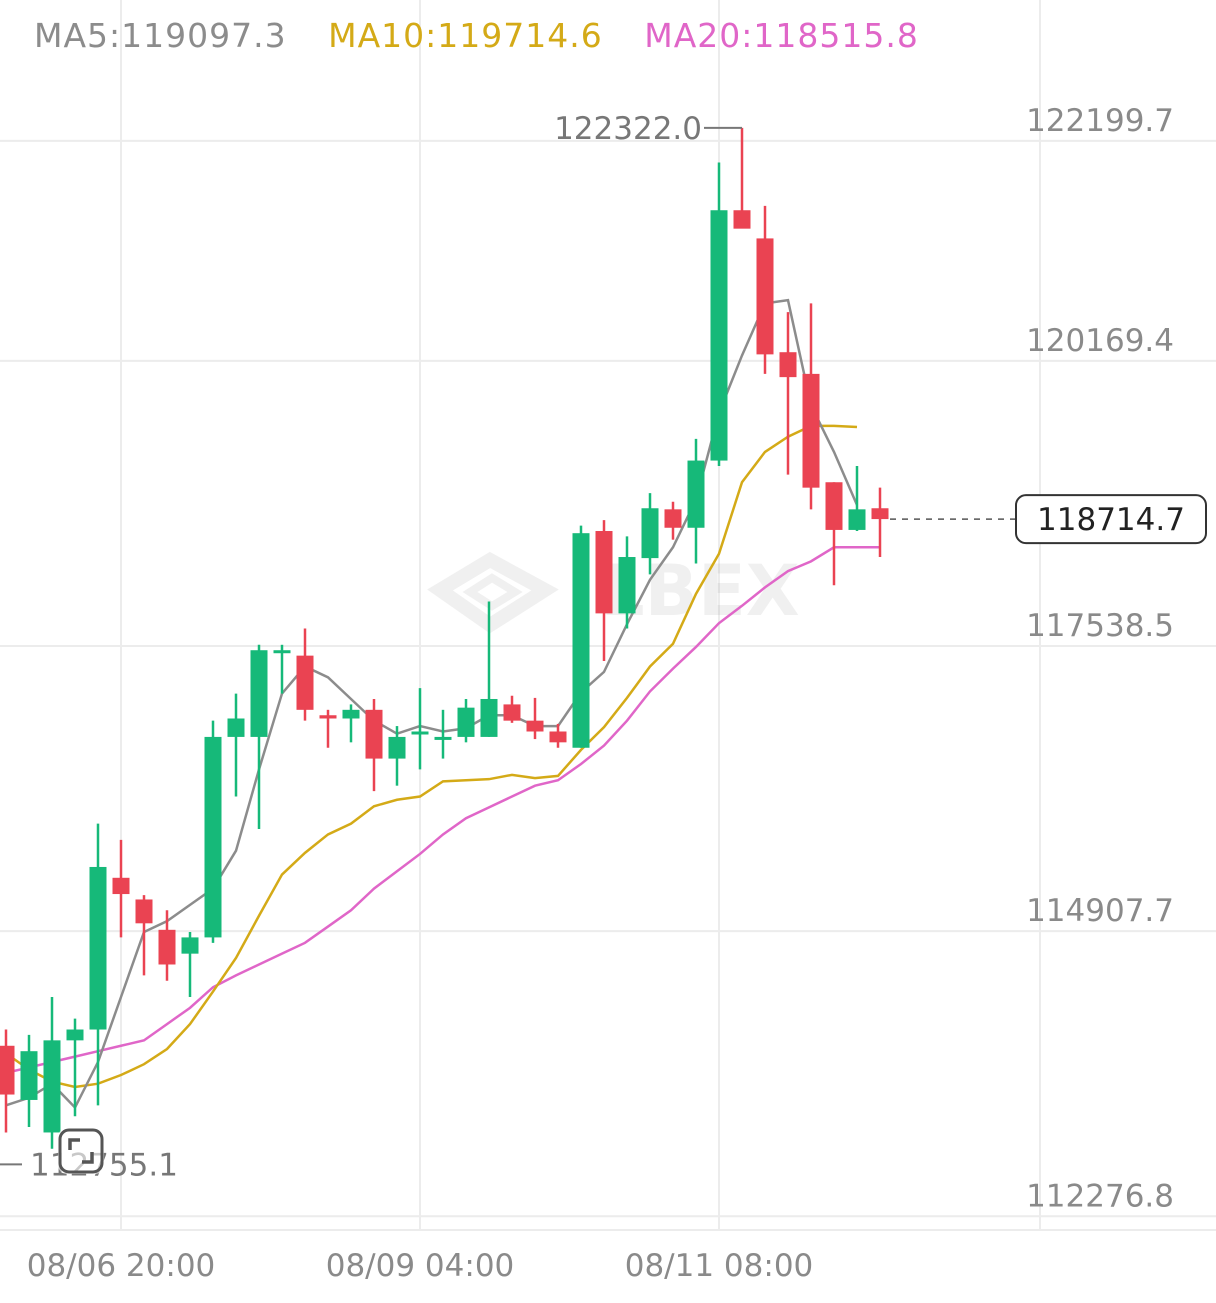  Describe the element at coordinates (1100, 626) in the screenshot. I see `y-tick-label: 117538.5` at that location.